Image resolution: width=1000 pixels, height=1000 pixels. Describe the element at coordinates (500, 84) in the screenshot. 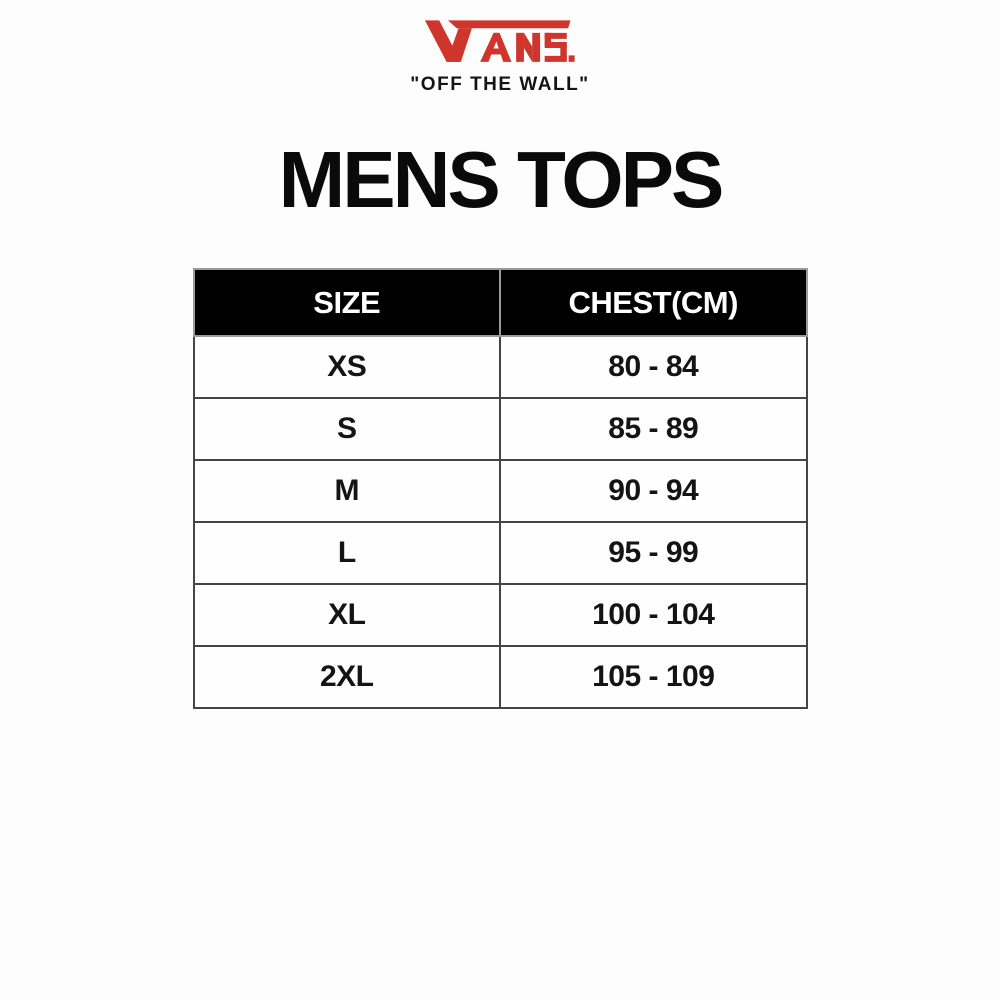

I see `brand-tagline: "OFF THE WALL"` at that location.